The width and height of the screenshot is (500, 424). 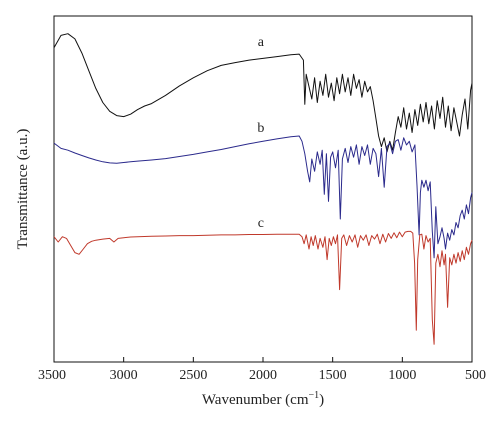 I want to click on x-tick-label: 2000, so click(x=263, y=375).